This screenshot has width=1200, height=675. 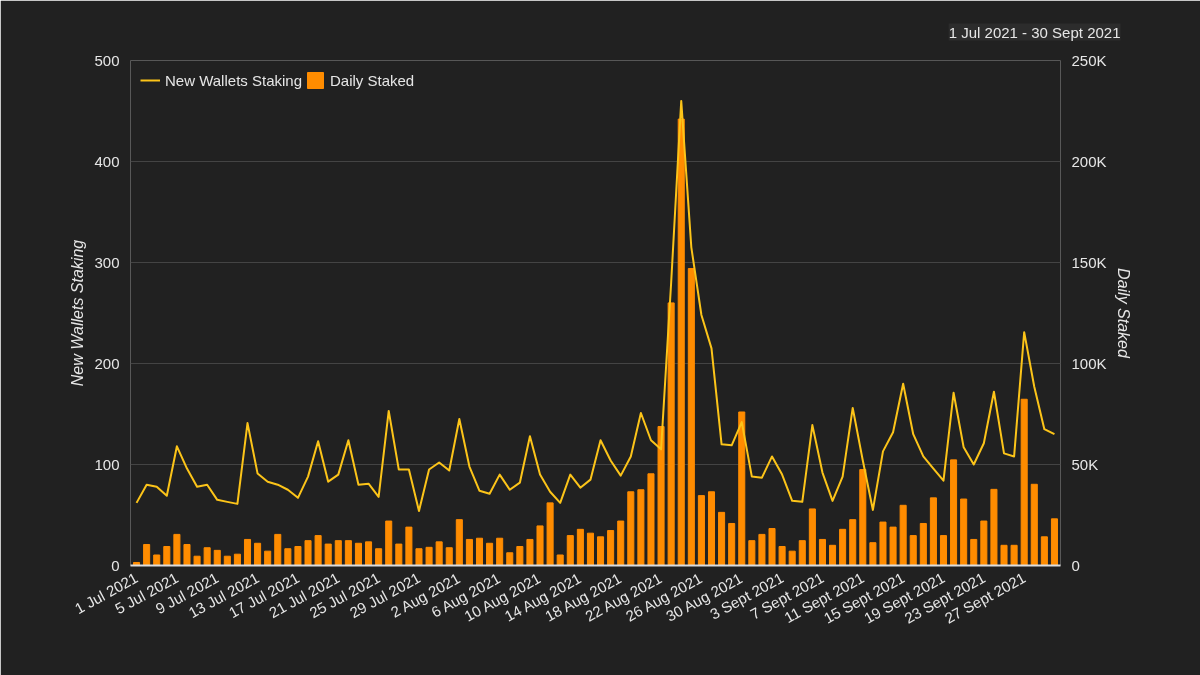 I want to click on y-tick-label: 200, so click(x=107, y=363).